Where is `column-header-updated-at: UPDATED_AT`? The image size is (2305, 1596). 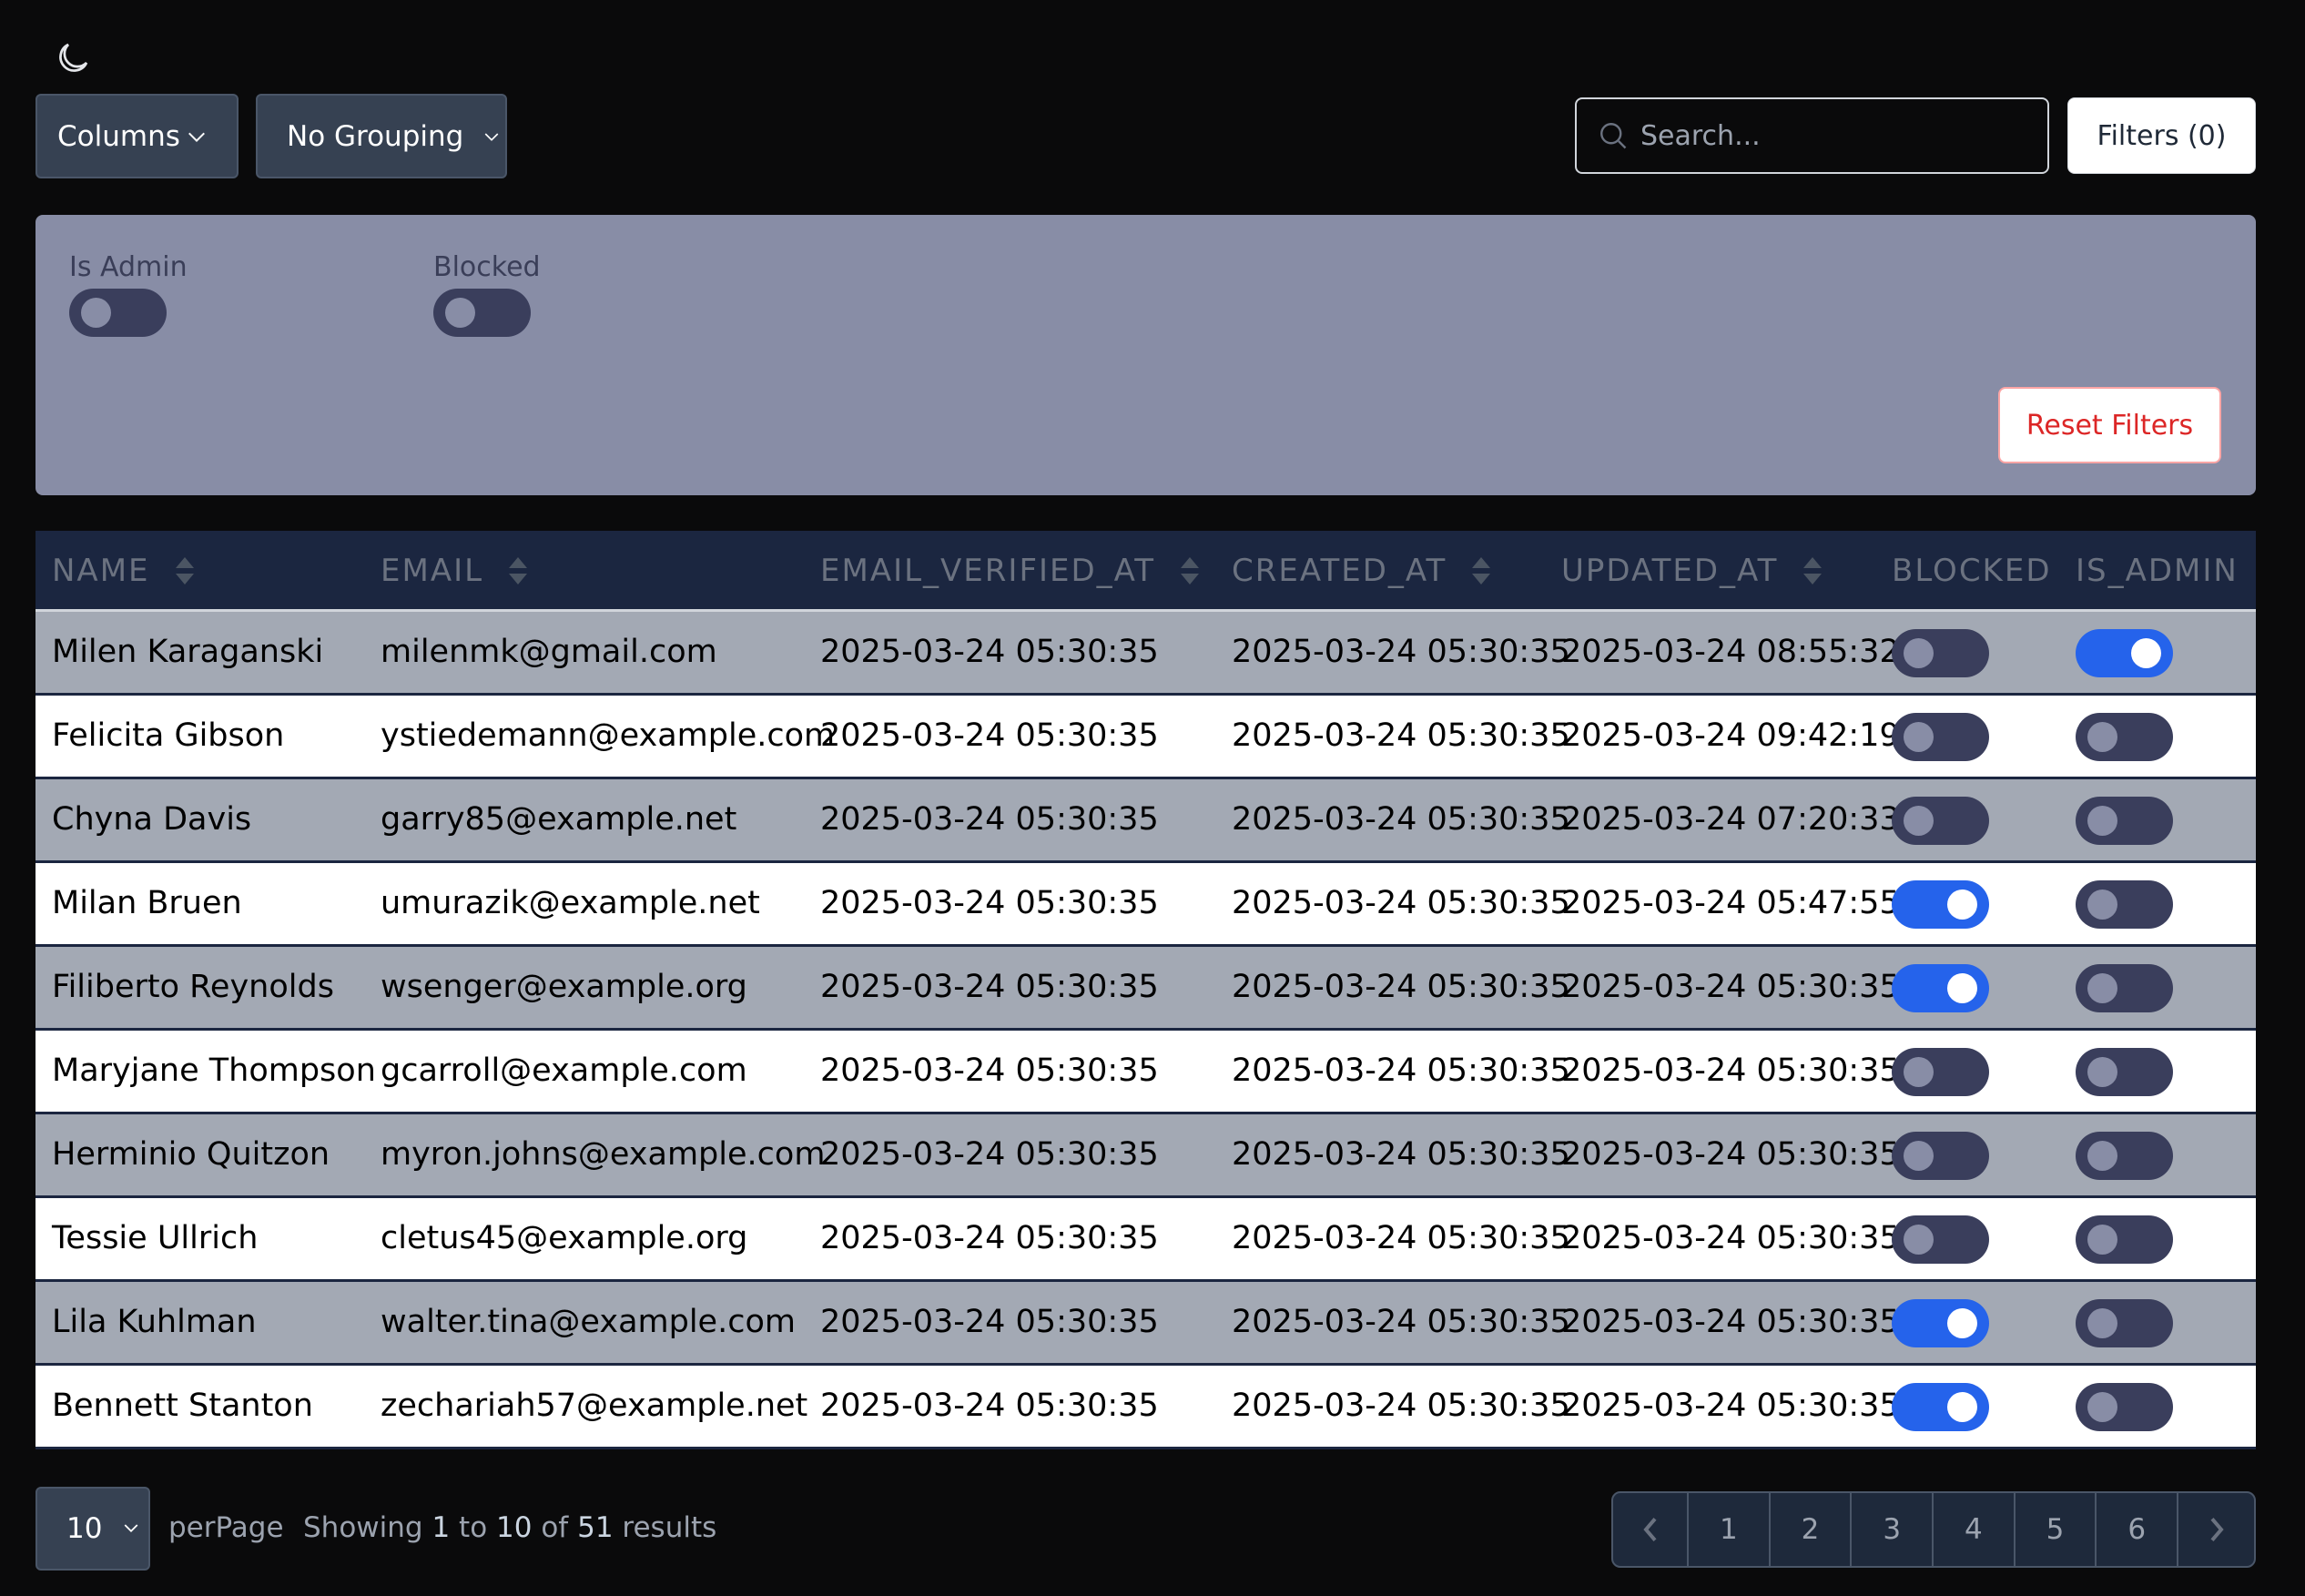 column-header-updated-at: UPDATED_AT is located at coordinates (1692, 571).